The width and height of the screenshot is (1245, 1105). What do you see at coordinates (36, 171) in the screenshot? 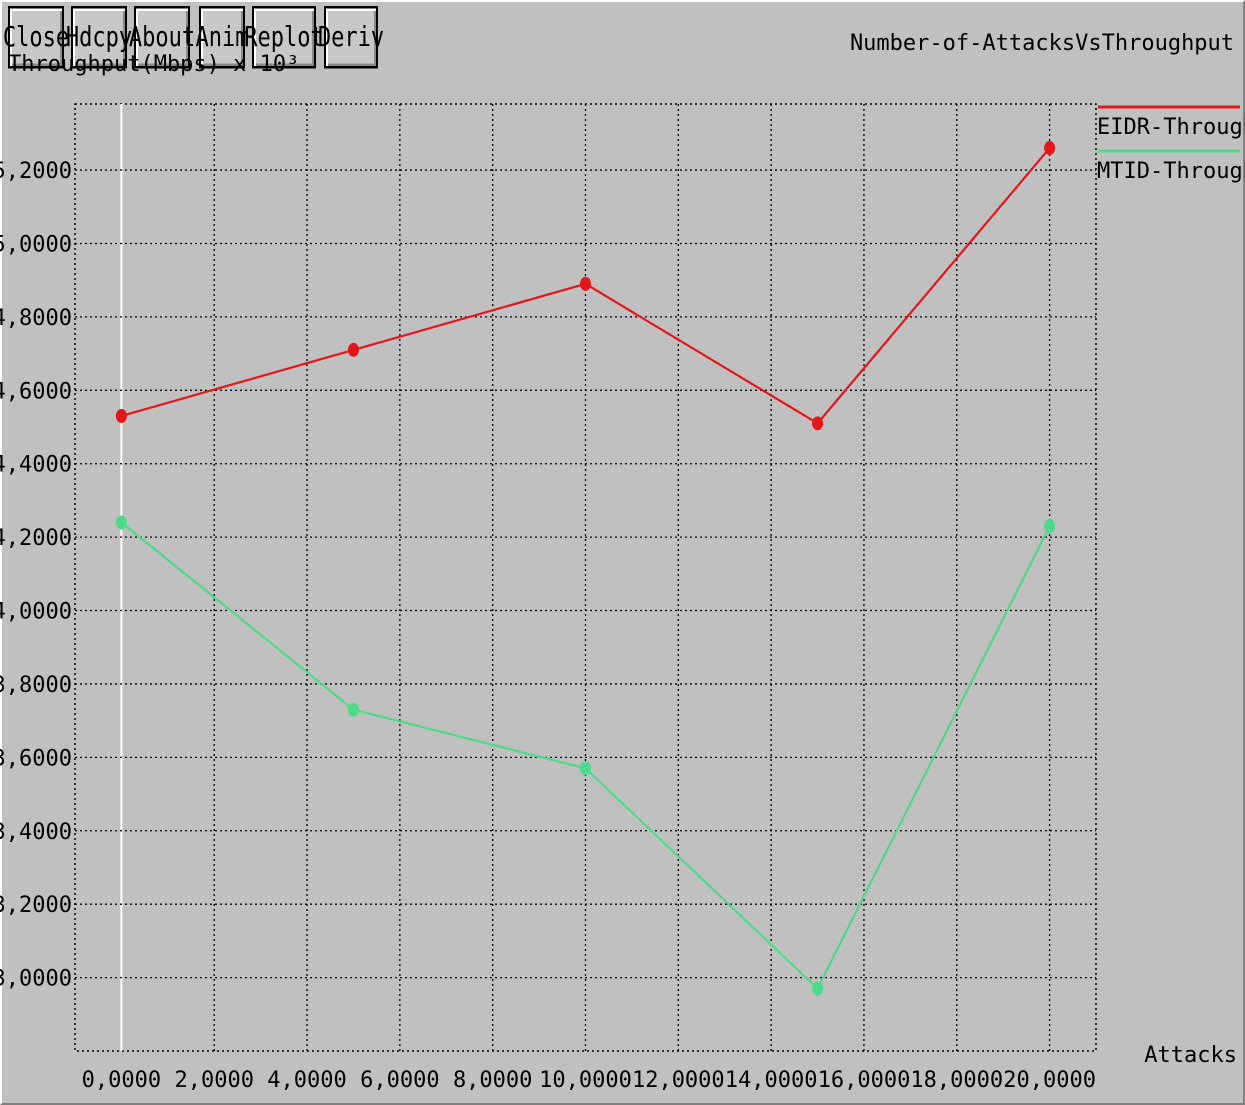
I see `y-tick-label: 5,2000` at bounding box center [36, 171].